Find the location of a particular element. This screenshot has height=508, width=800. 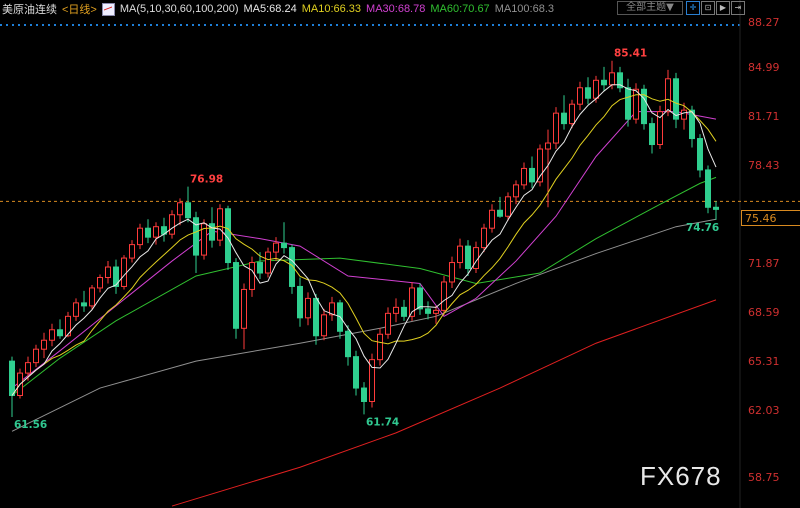

ma-params: MA(5,10,30,60,100,200) is located at coordinates (179, 9).